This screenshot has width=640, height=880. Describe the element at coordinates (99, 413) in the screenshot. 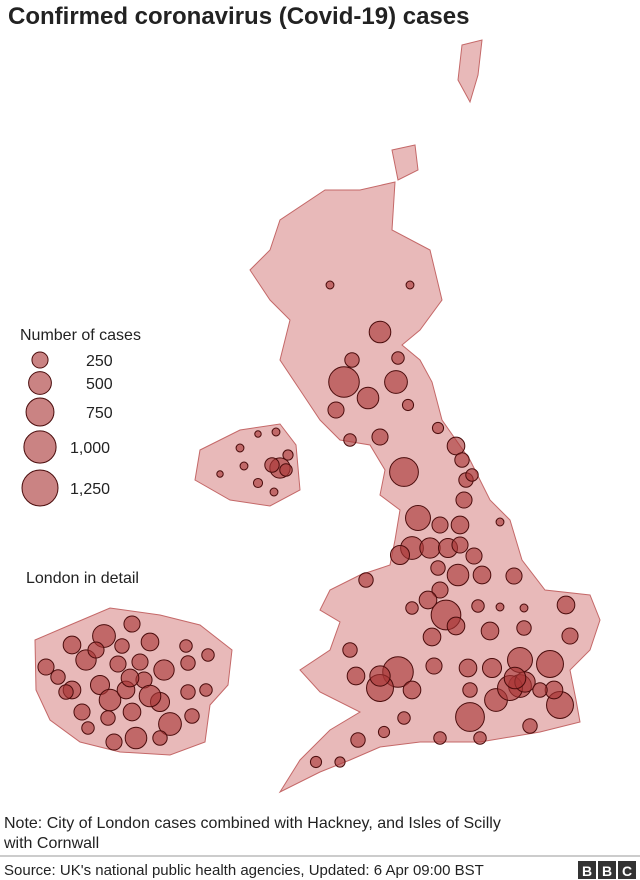

I see `legend-label: 750` at that location.